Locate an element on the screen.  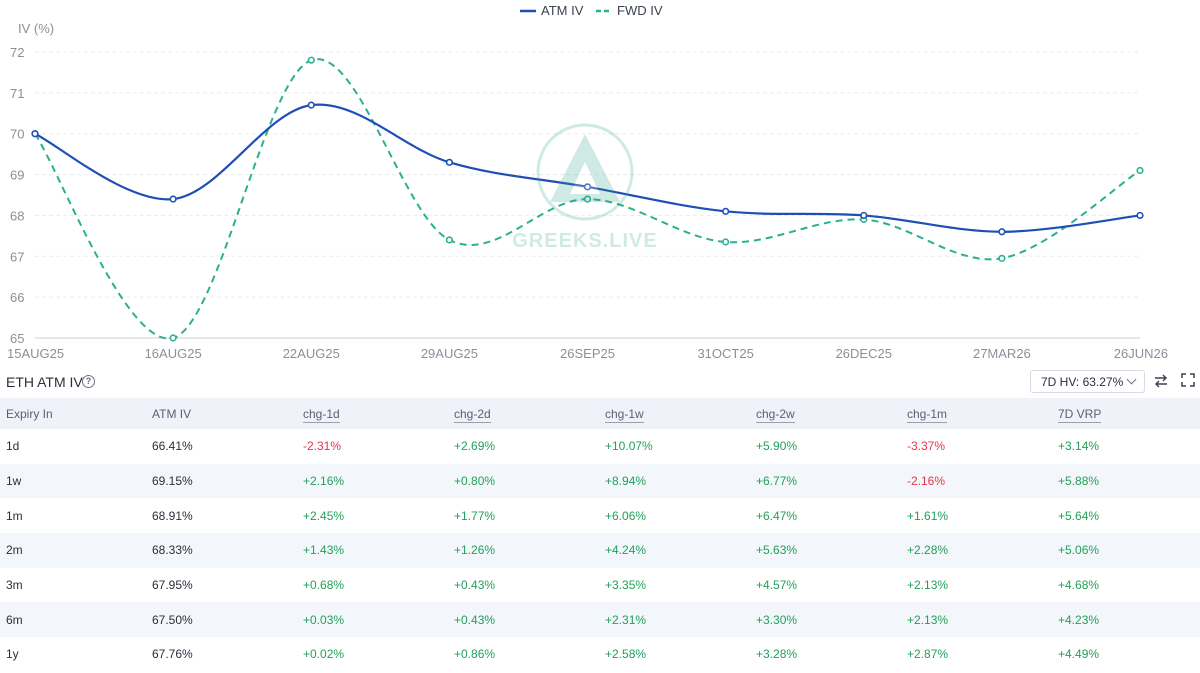
column-header-chg-2w: chg-2w is located at coordinates (831, 413).